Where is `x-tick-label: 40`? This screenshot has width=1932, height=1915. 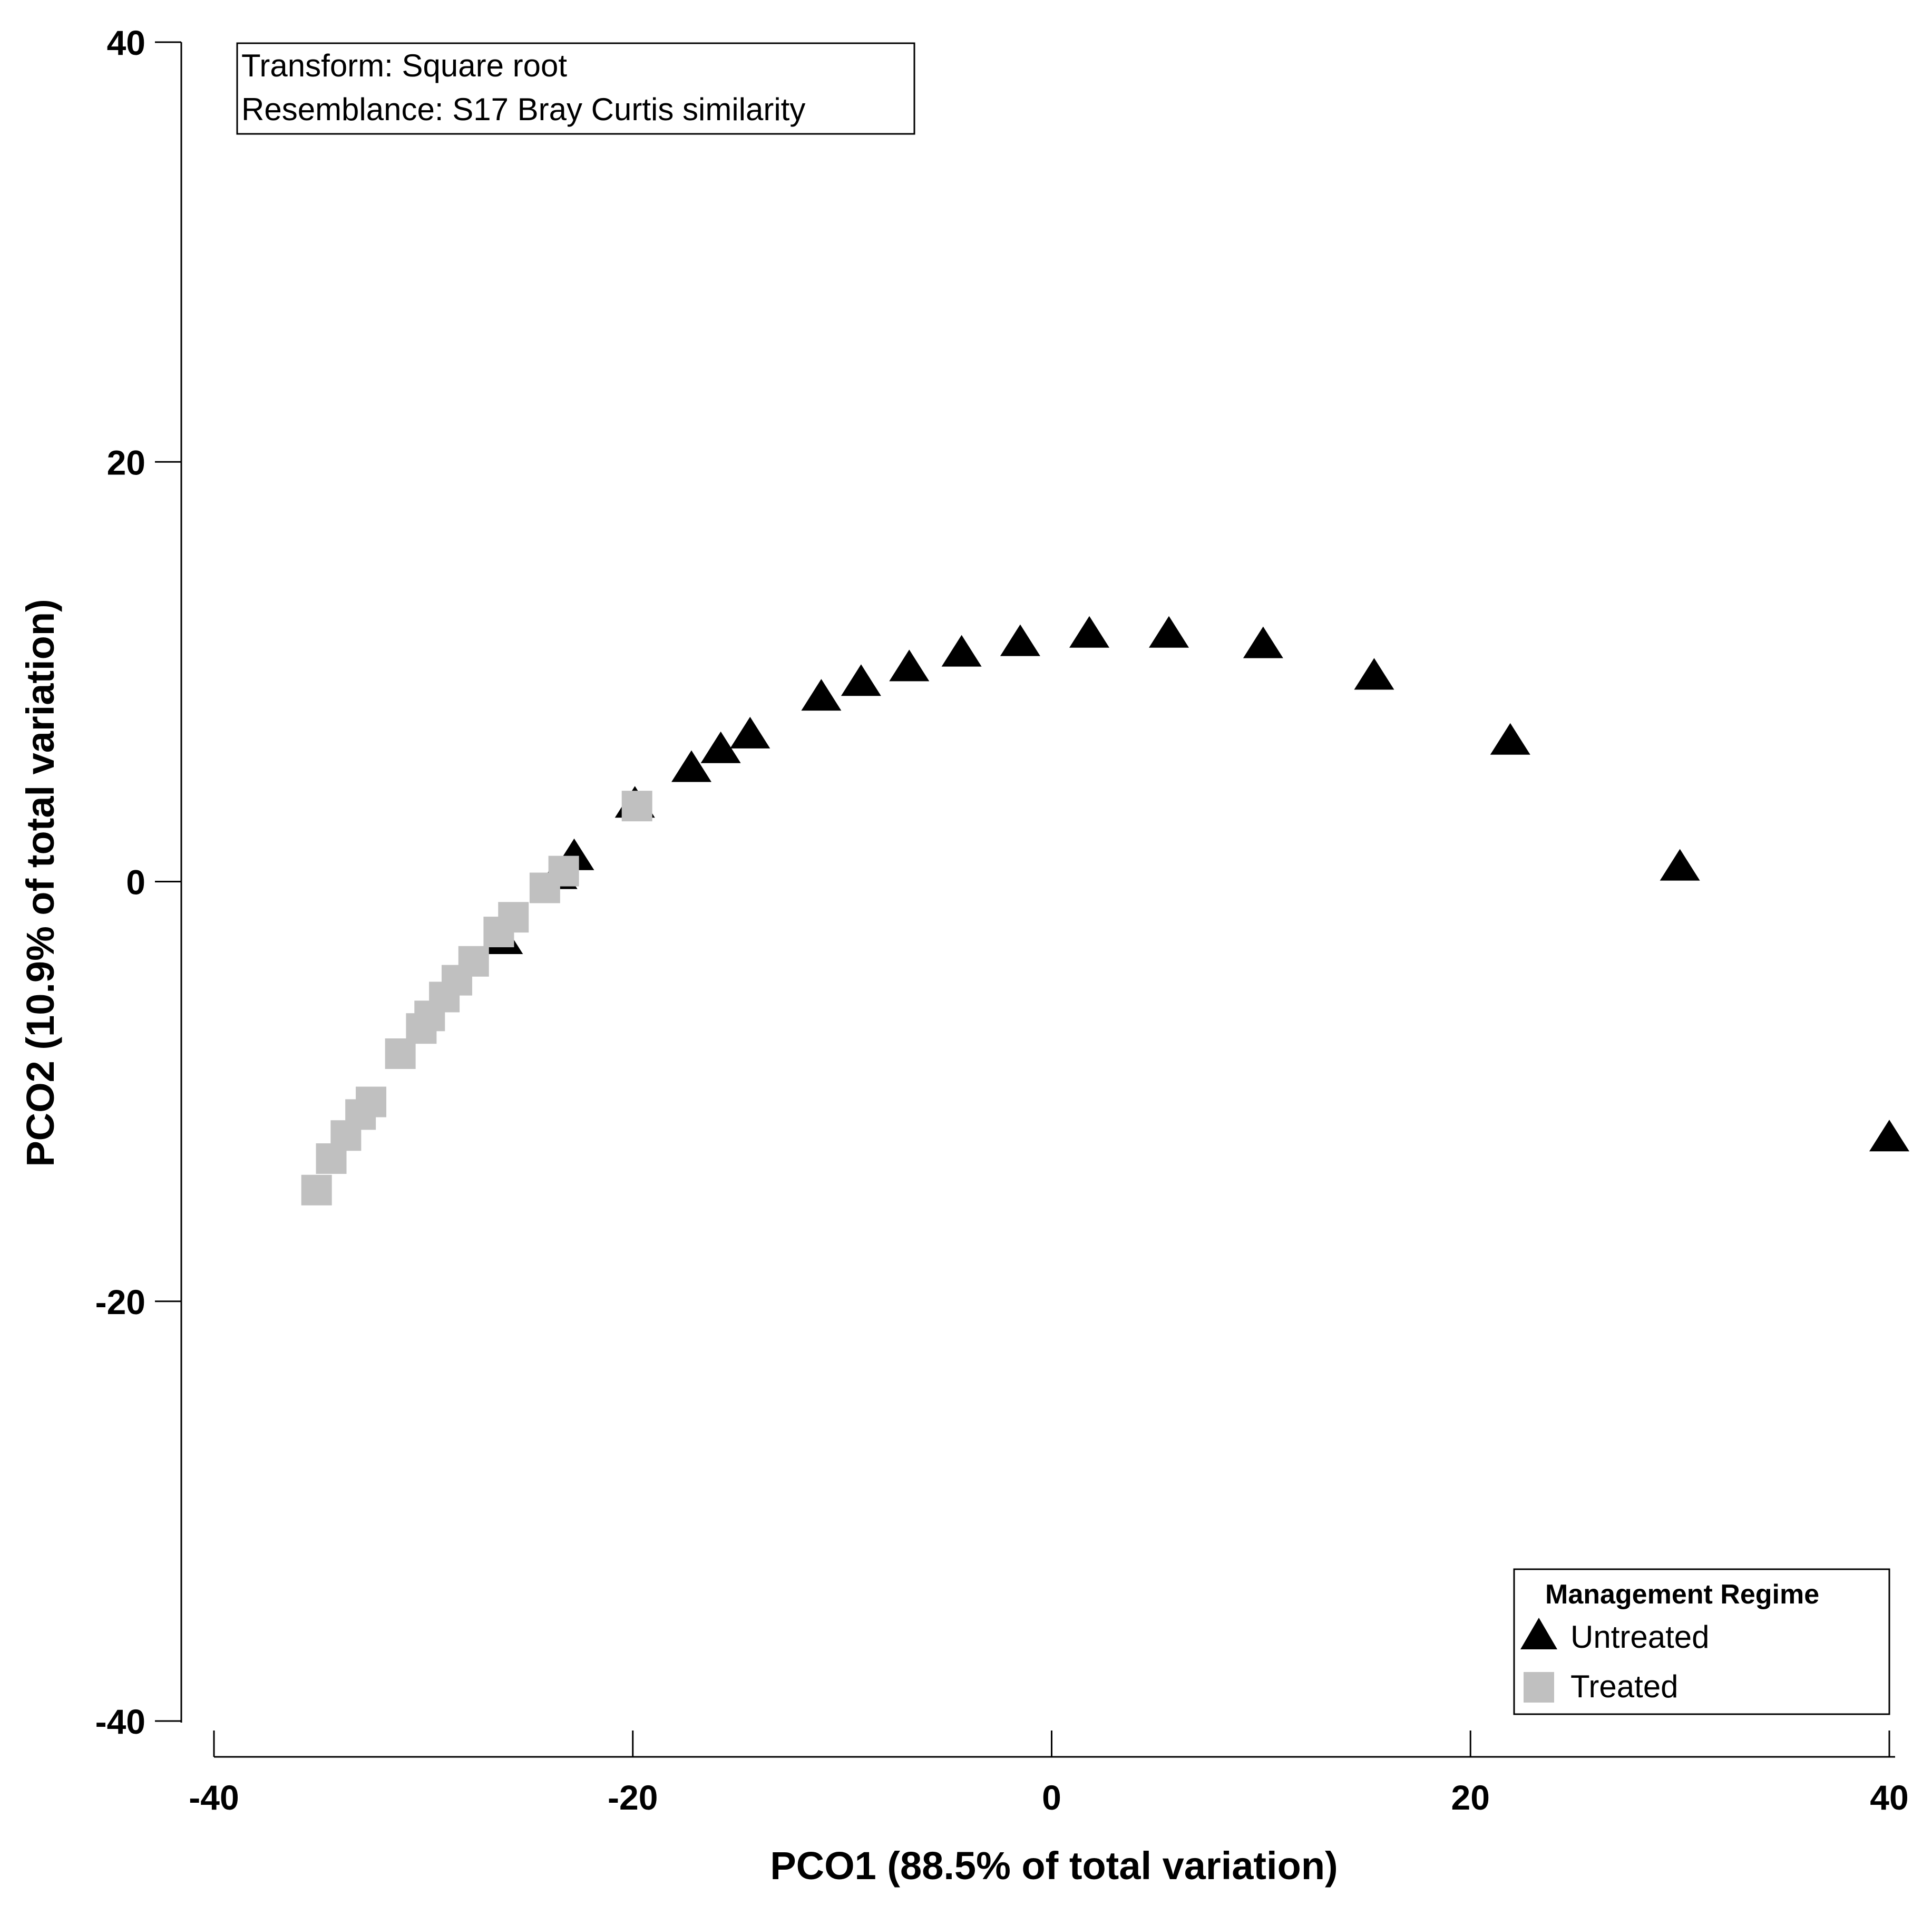 x-tick-label: 40 is located at coordinates (1889, 1797).